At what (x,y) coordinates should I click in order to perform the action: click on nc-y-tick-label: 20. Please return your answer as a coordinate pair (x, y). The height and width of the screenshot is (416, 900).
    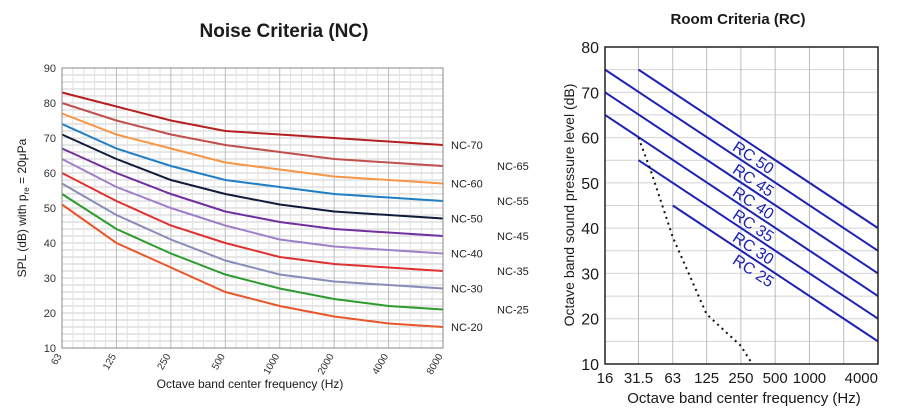
    Looking at the image, I should click on (50, 314).